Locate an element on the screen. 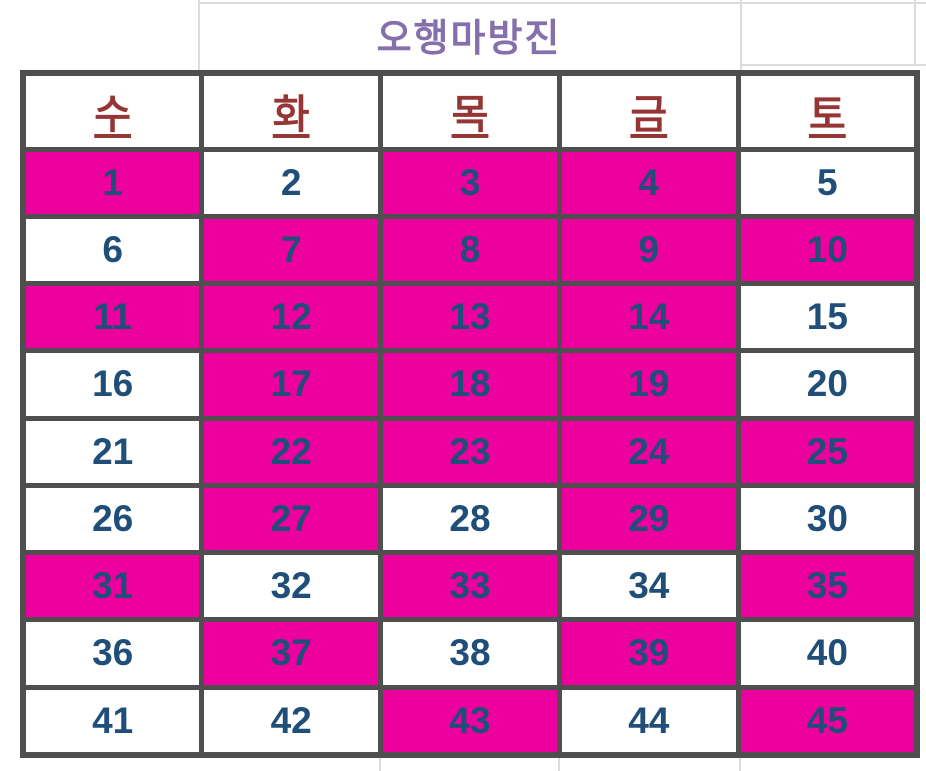 The height and width of the screenshot is (771, 926). number-cell: 24 is located at coordinates (648, 451).